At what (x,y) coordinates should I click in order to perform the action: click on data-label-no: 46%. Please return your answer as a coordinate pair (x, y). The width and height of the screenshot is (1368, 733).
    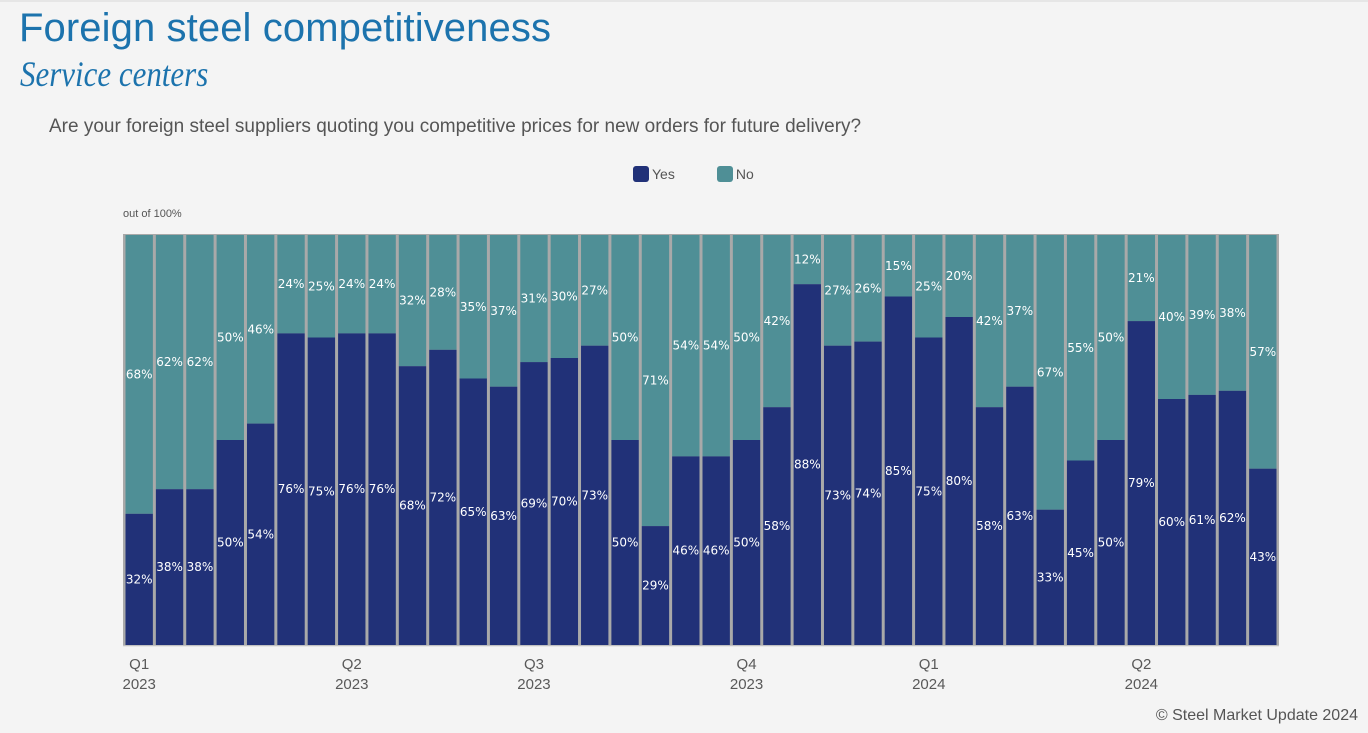
    Looking at the image, I should click on (260, 329).